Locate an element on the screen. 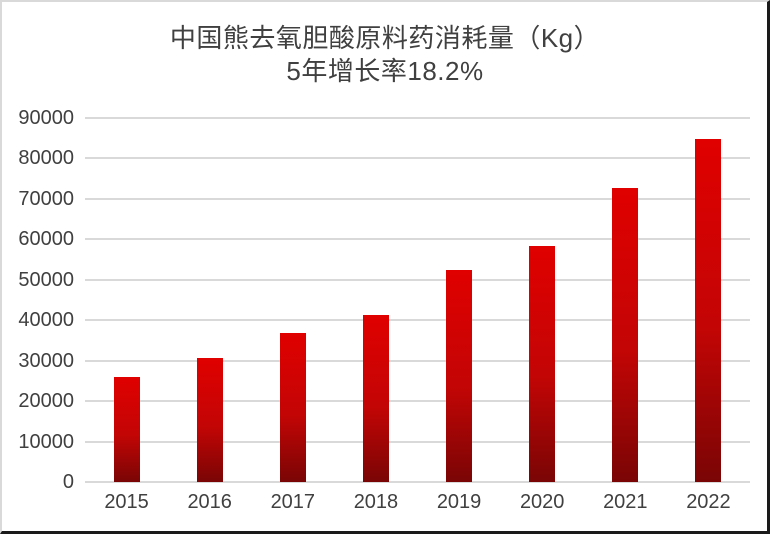  x-tick-label-2019: 2019 is located at coordinates (459, 502).